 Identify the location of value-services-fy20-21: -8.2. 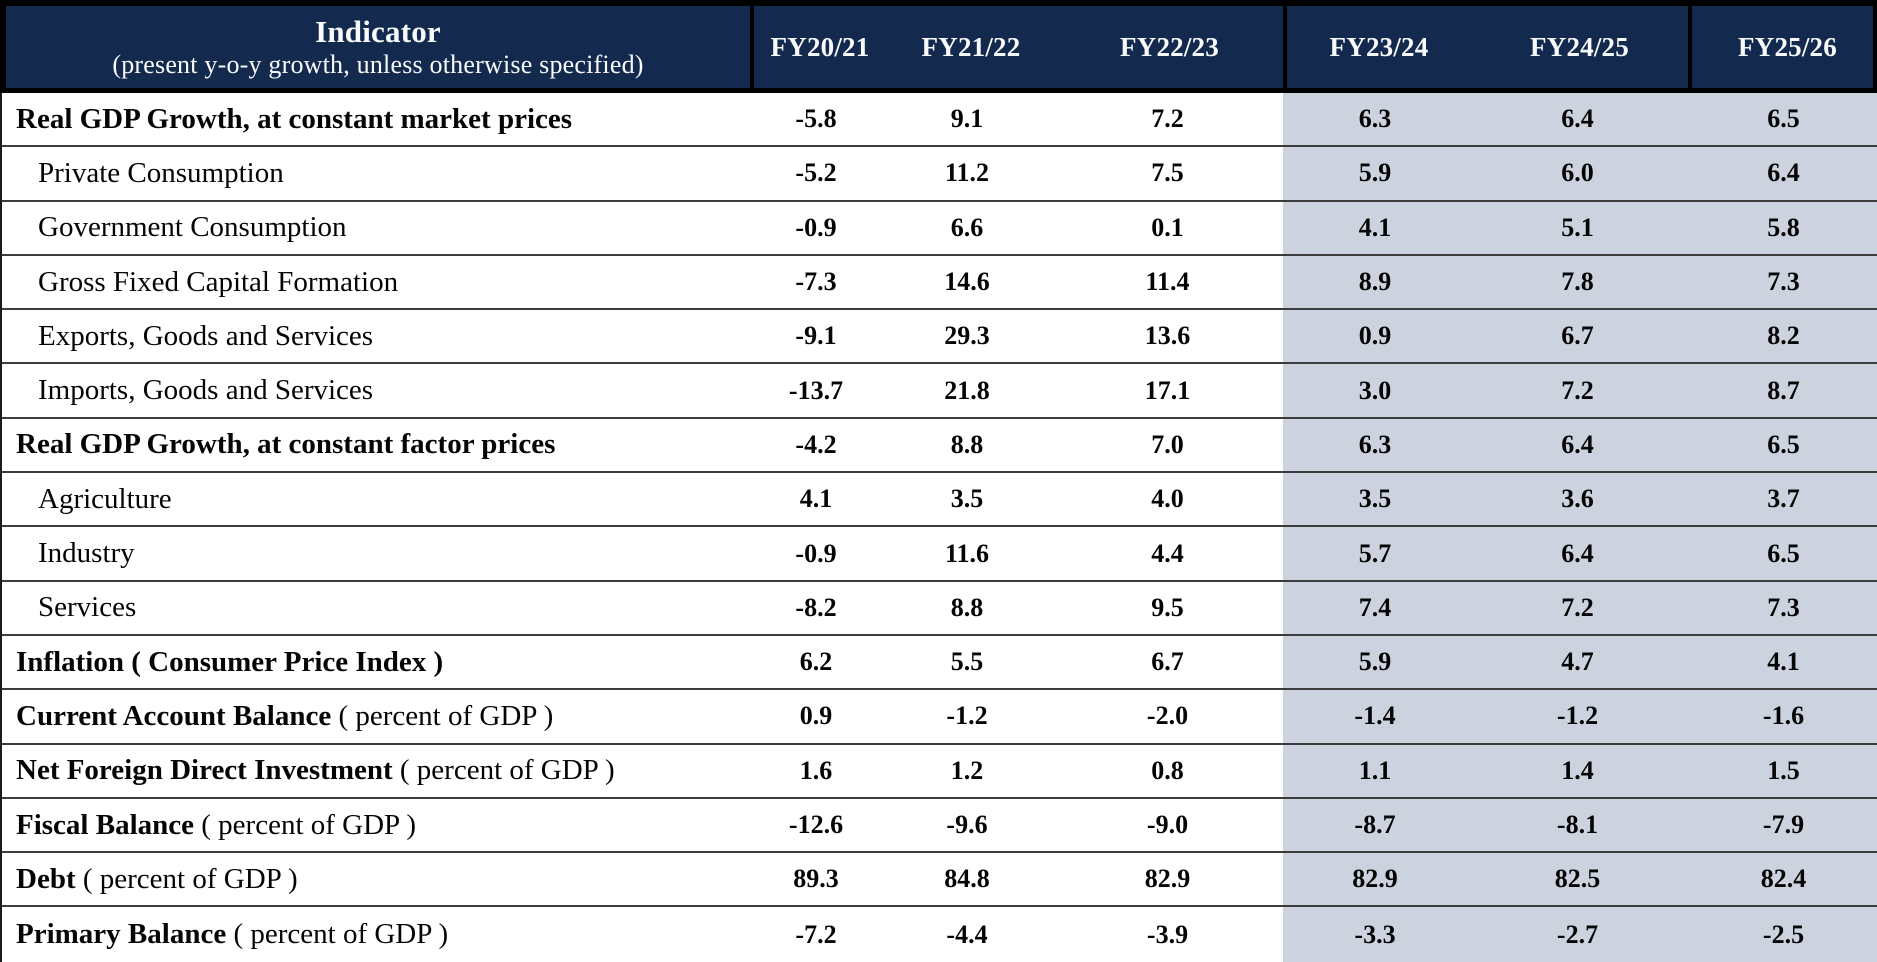
(816, 607).